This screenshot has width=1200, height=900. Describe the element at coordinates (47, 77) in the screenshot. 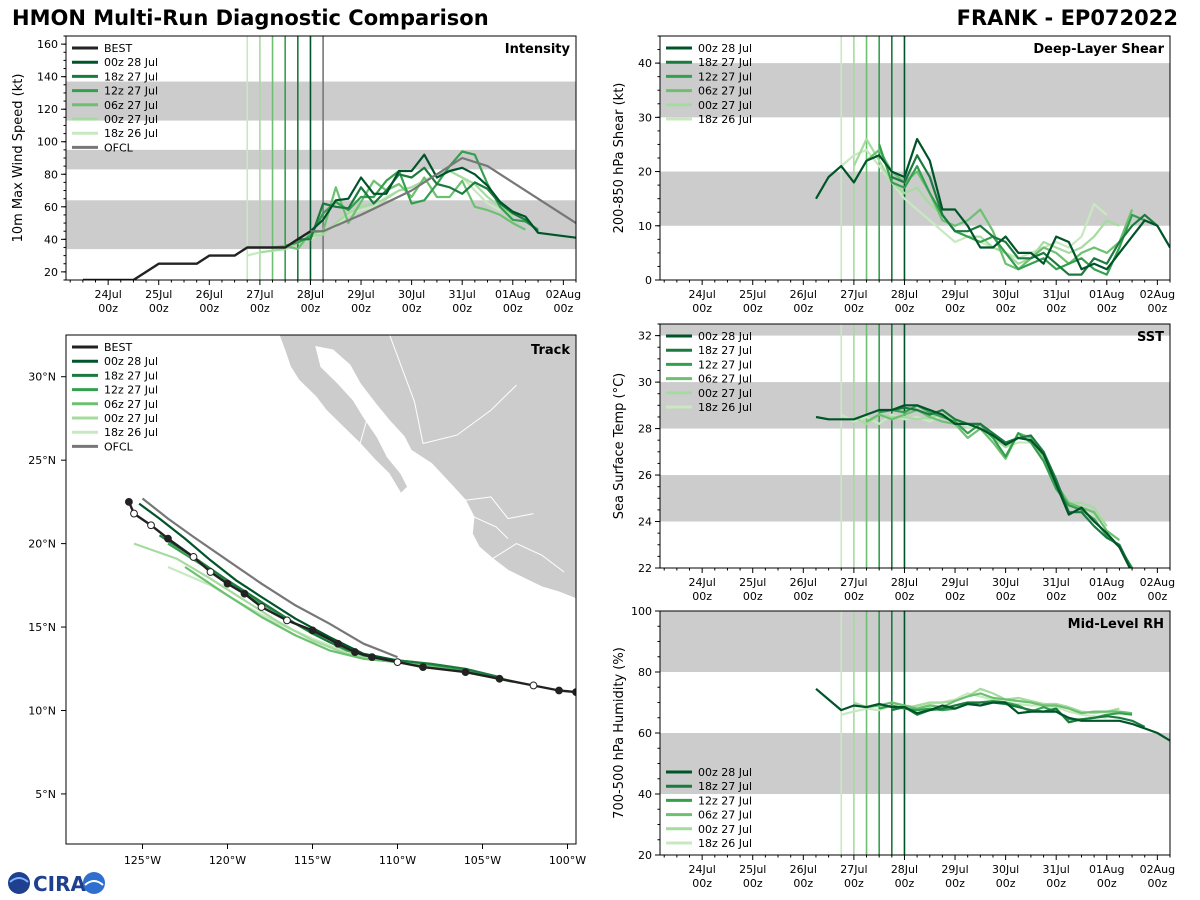

I see `y-tick-label: 140` at that location.